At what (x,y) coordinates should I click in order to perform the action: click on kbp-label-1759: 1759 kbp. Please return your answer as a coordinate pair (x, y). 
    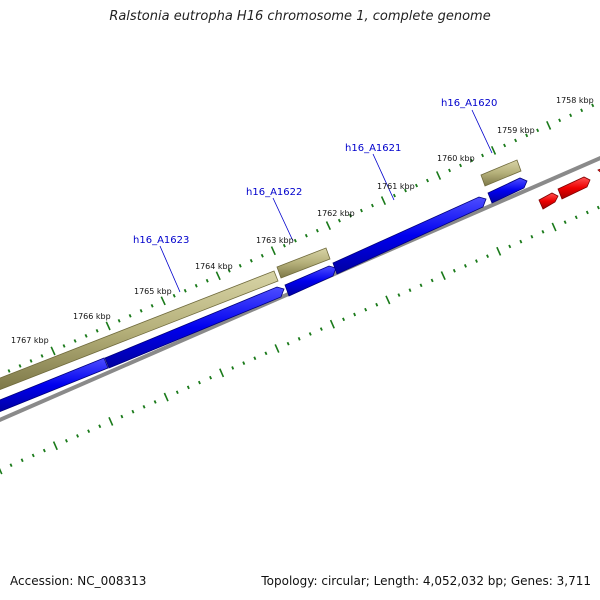
    Looking at the image, I should click on (516, 130).